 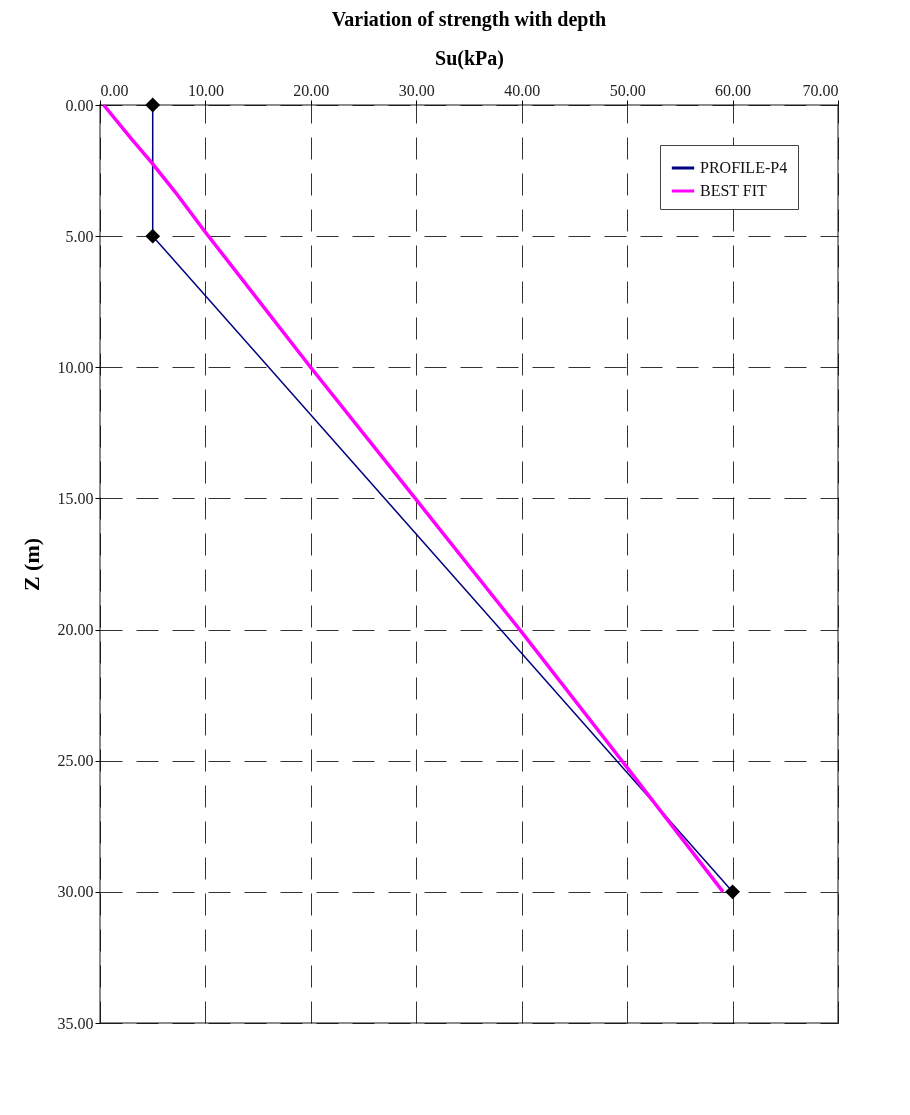 I want to click on x-tick-label: 70.00, so click(x=820, y=90).